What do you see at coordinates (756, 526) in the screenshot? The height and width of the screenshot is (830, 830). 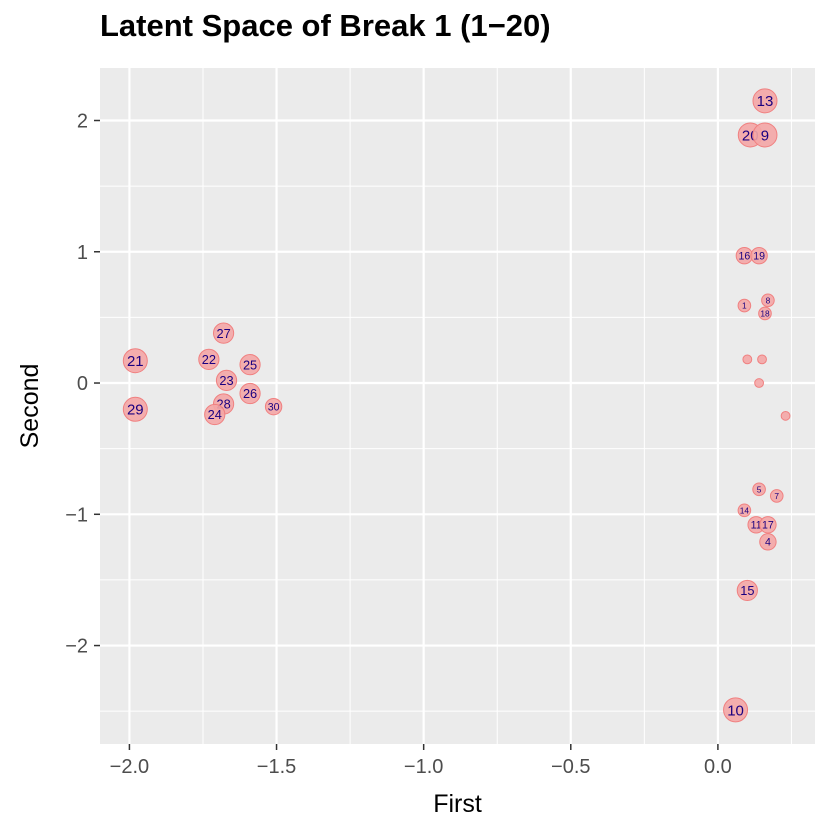 I see `point-label: 11` at bounding box center [756, 526].